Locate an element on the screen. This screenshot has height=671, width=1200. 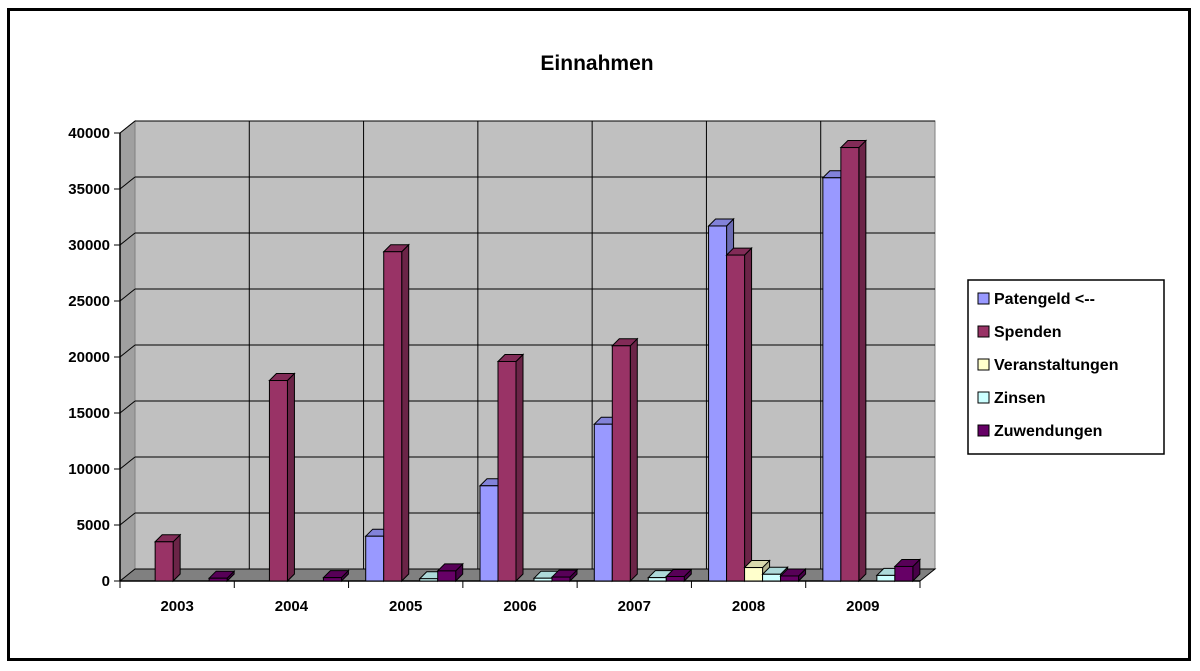
legend-box is located at coordinates (1066, 367).